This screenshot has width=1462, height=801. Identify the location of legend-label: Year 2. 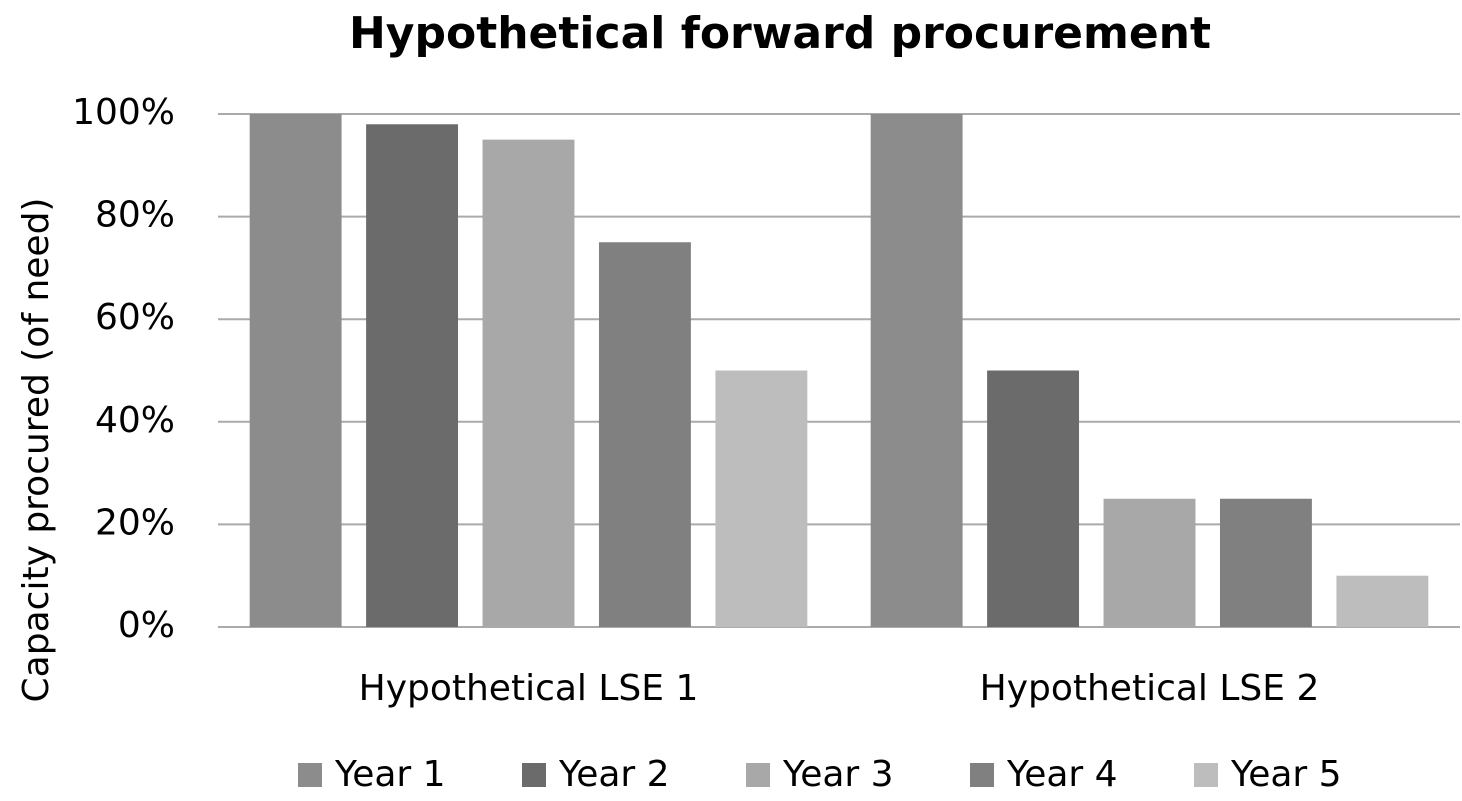
(614, 774).